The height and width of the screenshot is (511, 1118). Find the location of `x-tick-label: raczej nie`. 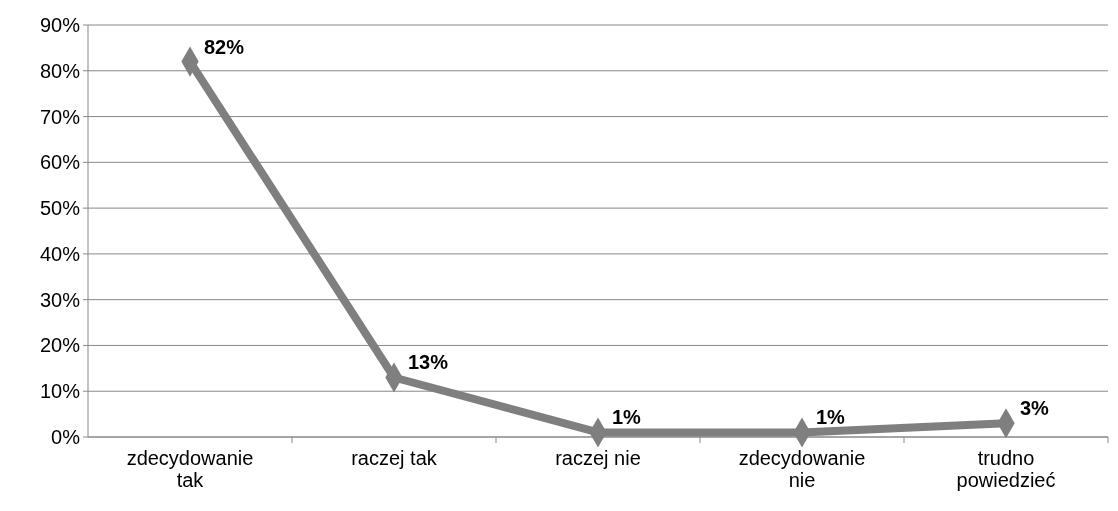

x-tick-label: raczej nie is located at coordinates (598, 458).